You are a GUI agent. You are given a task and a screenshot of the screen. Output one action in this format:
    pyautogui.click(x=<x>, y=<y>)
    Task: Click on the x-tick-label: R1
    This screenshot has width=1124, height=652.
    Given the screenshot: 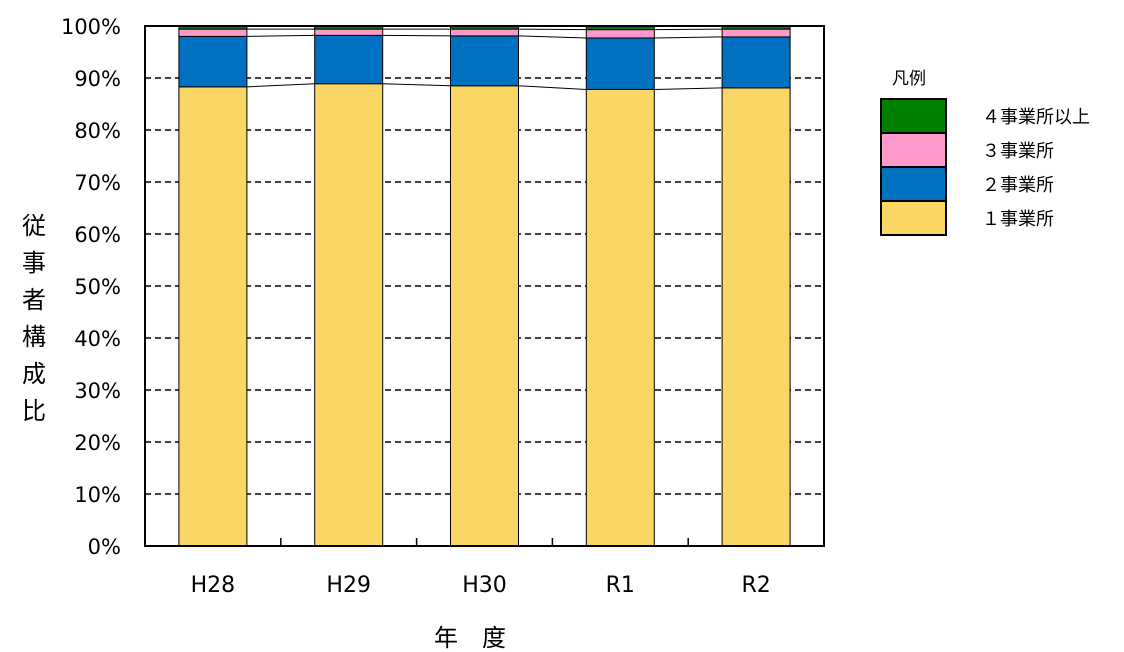 What is the action you would take?
    pyautogui.click(x=620, y=585)
    